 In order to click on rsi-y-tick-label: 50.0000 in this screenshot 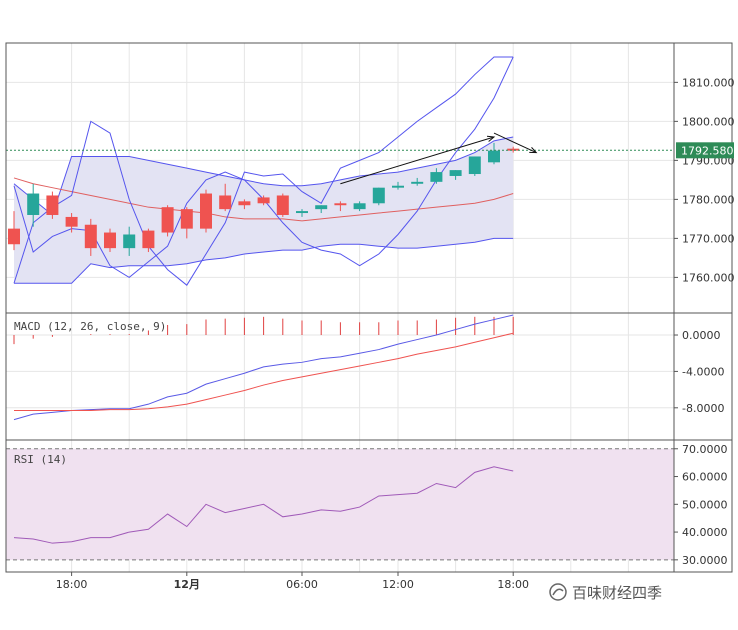, I will do `click(705, 504)`.